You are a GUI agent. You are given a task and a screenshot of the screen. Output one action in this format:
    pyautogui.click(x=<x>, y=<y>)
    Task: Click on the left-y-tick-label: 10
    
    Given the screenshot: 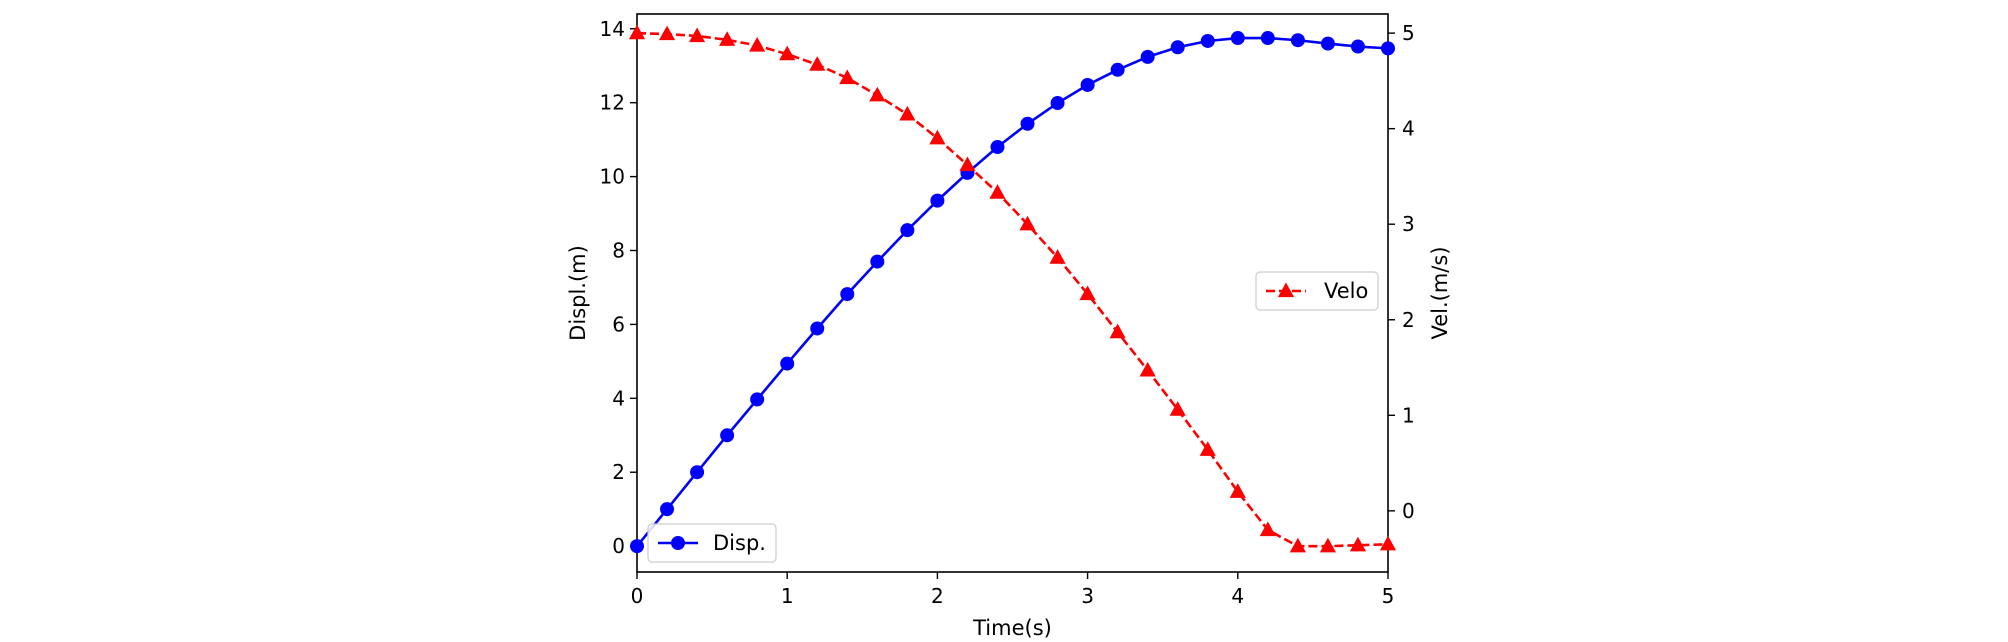 What is the action you would take?
    pyautogui.click(x=612, y=177)
    